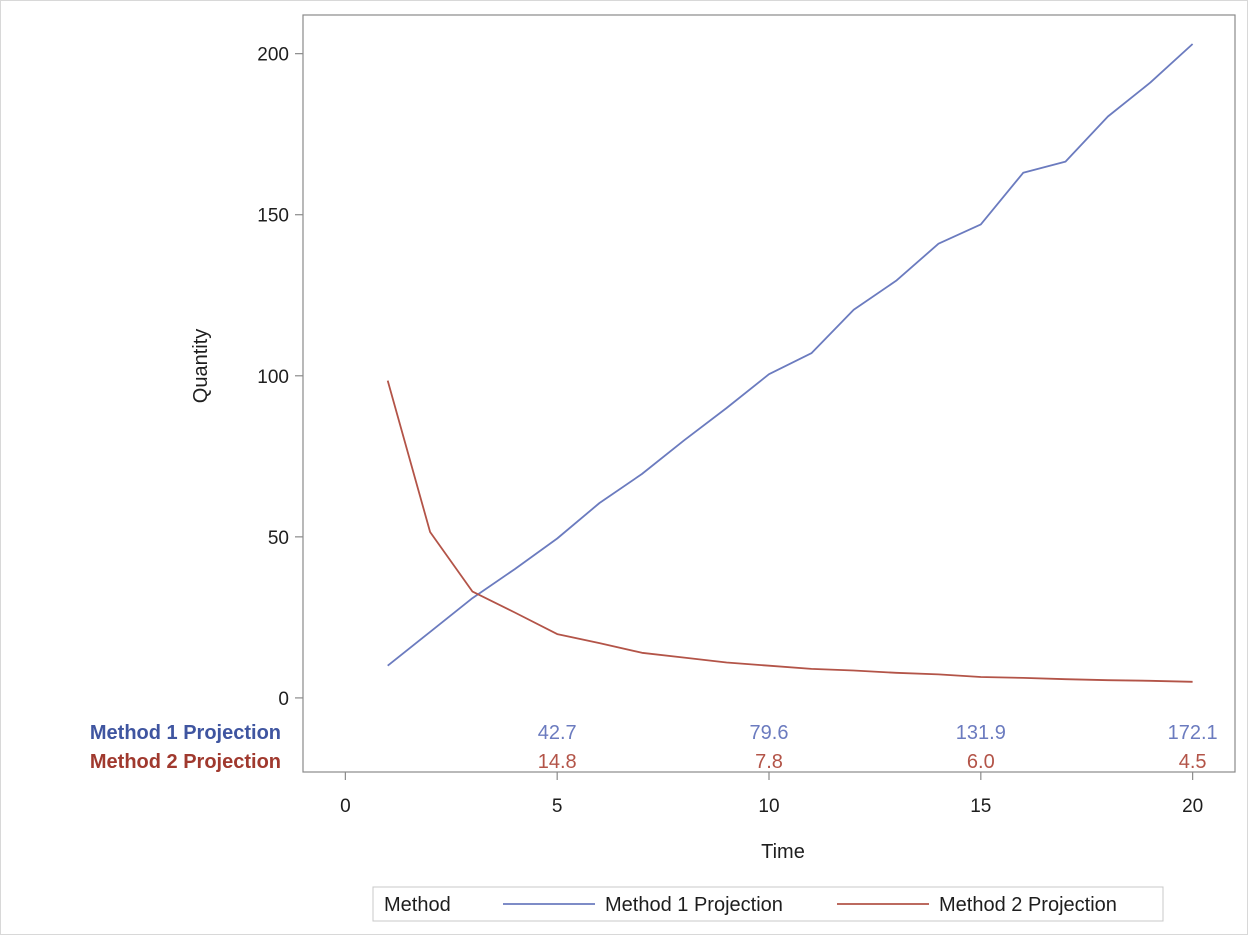  Describe the element at coordinates (768, 806) in the screenshot. I see `x-tick-label: 10` at that location.